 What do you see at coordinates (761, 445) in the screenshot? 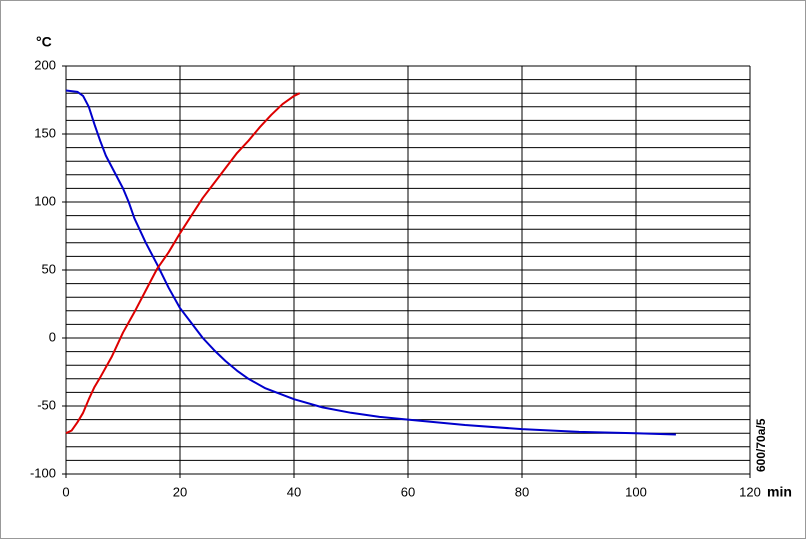
I see `annotation: 600/70a/5` at bounding box center [761, 445].